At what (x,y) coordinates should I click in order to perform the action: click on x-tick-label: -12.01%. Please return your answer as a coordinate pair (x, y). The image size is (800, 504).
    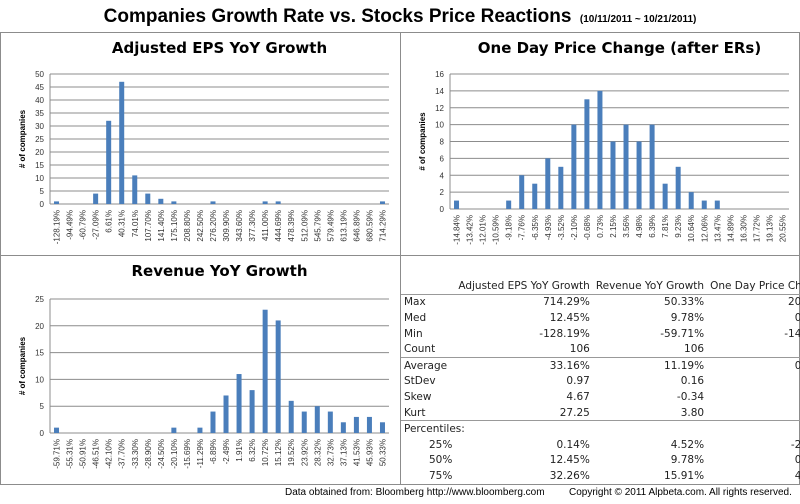
    Looking at the image, I should click on (483, 230).